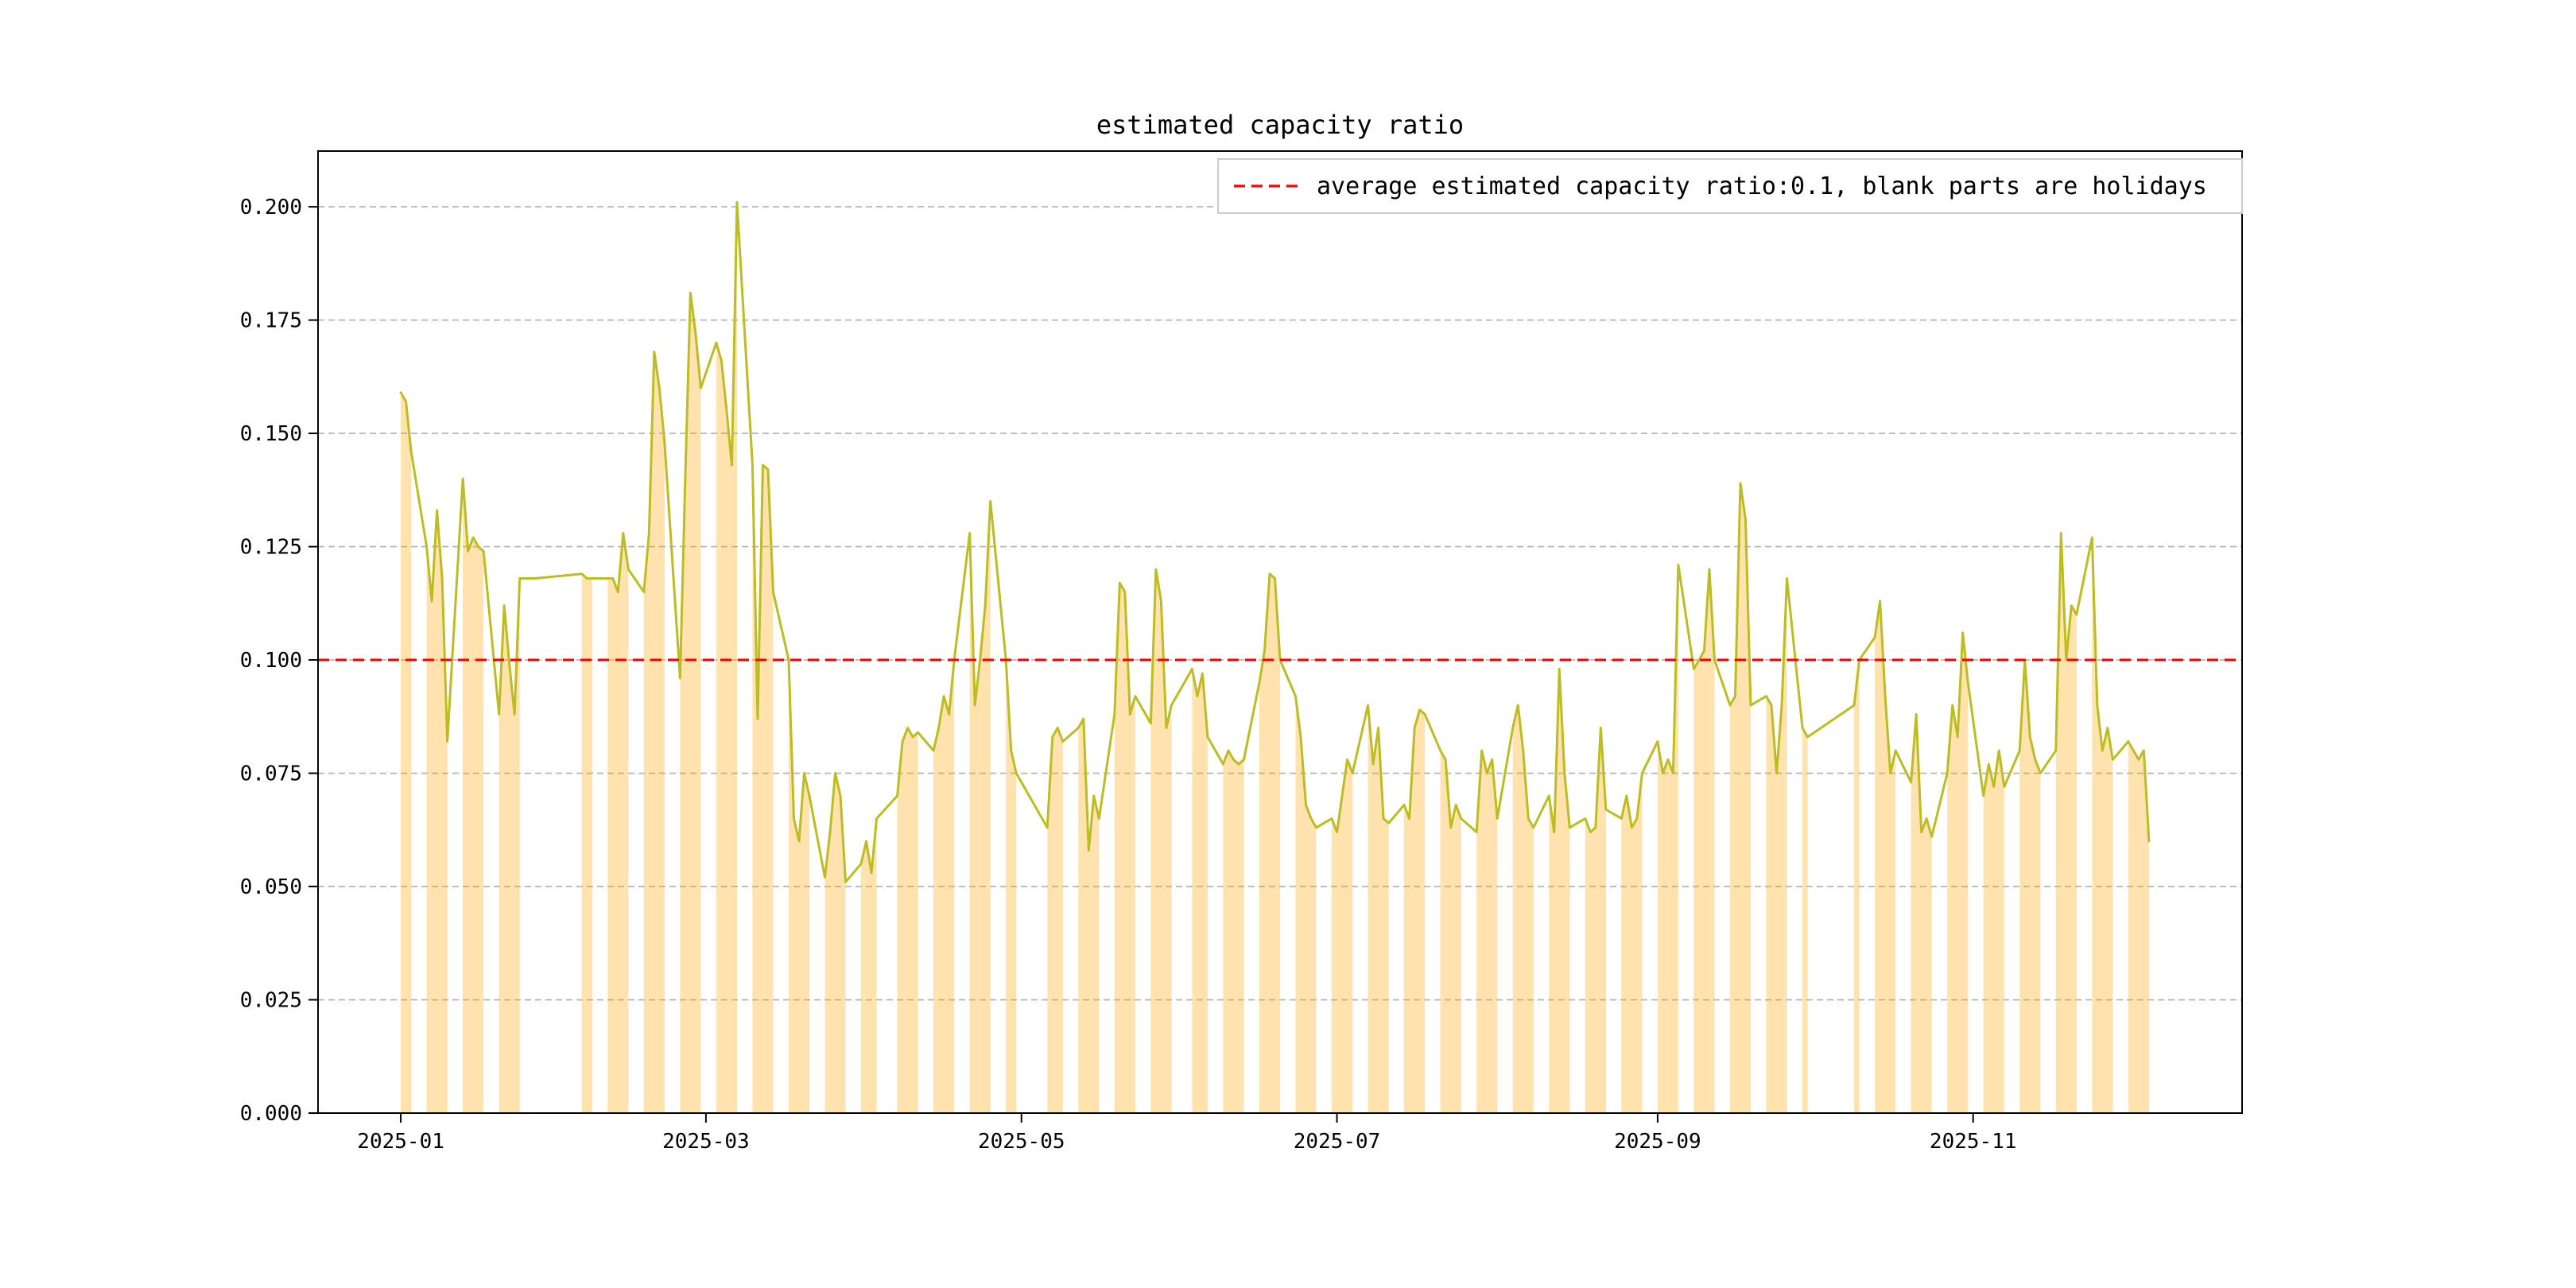  Describe the element at coordinates (1337, 1142) in the screenshot. I see `x-tick-label: 2025-07` at that location.